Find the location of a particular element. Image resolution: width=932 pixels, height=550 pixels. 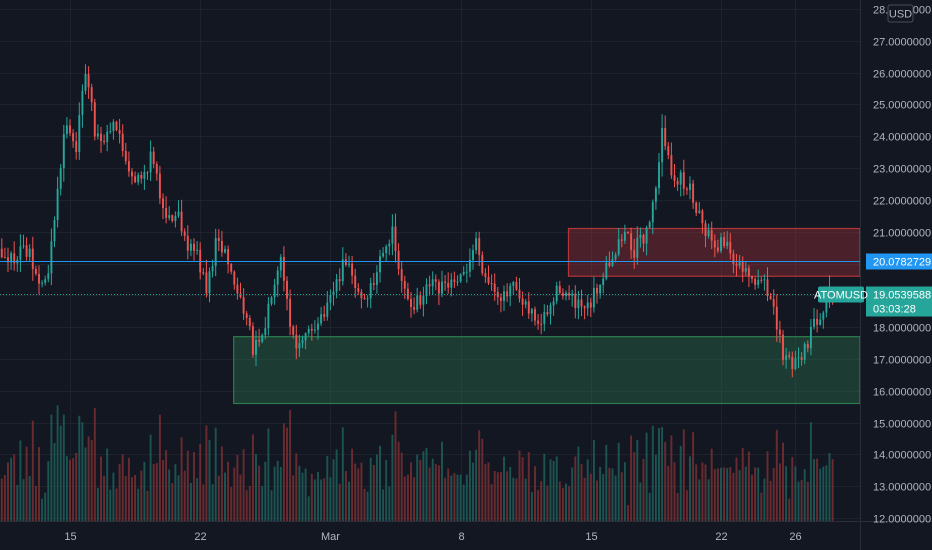

support-zone is located at coordinates (547, 370).